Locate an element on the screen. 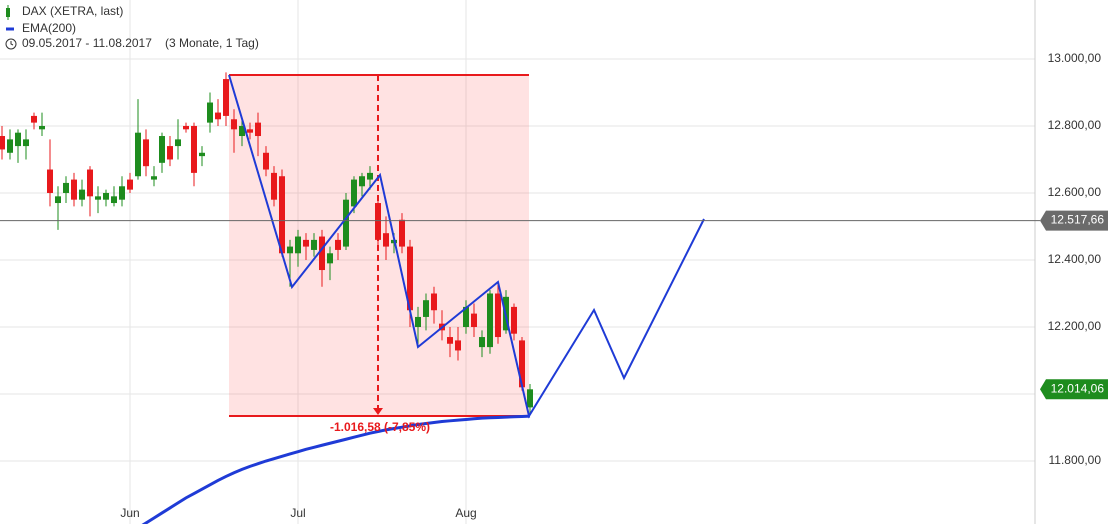 The image size is (1109, 524). y-tick-label: 12.200,00 is located at coordinates (1075, 326).